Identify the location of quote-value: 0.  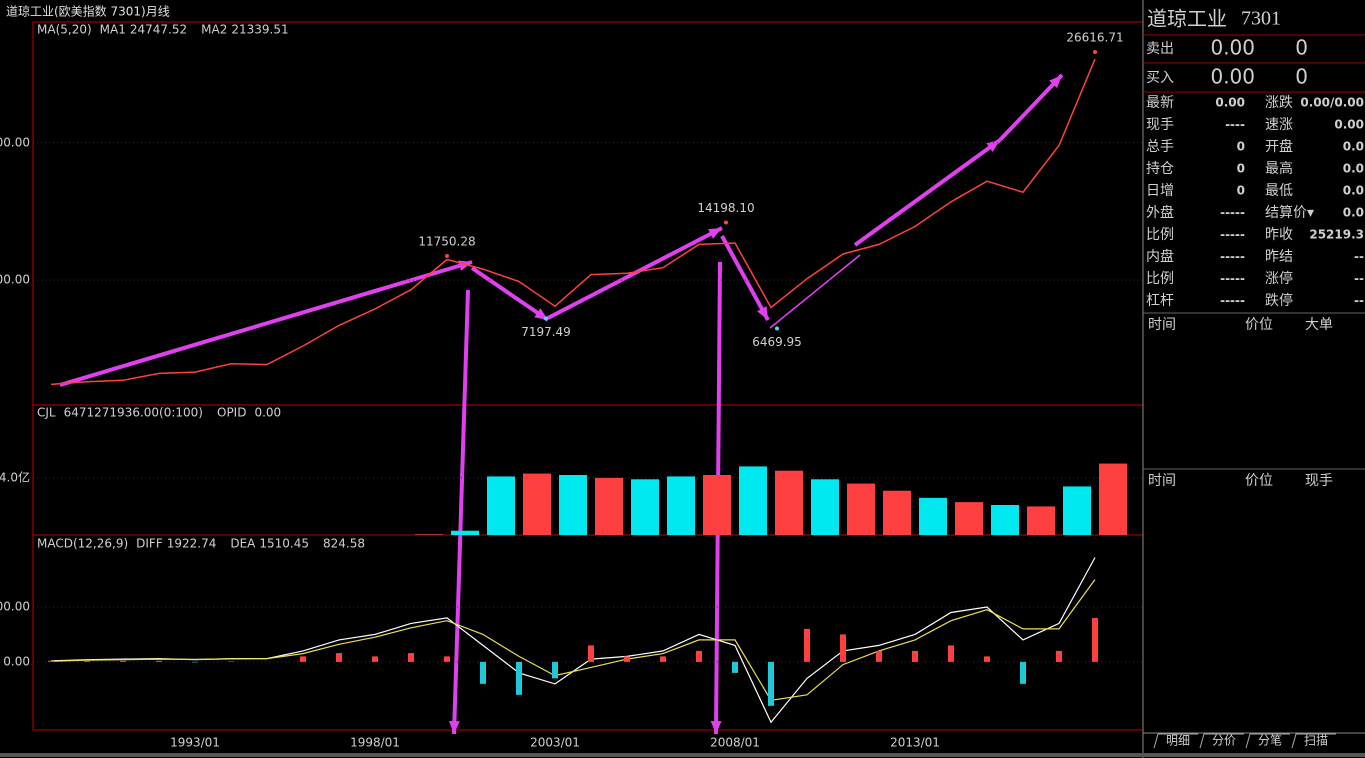
(1241, 147).